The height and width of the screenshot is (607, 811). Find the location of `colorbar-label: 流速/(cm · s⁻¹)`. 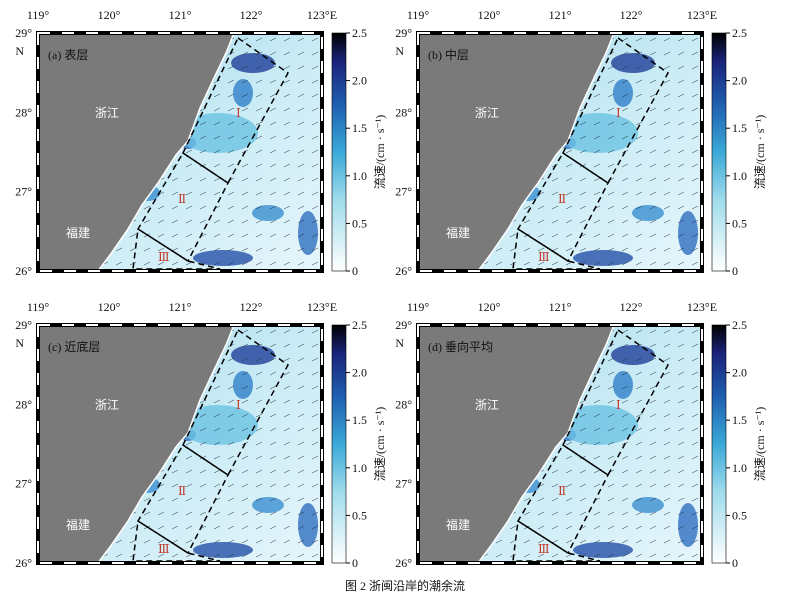

colorbar-label: 流速/(cm · s⁻¹) is located at coordinates (380, 152).